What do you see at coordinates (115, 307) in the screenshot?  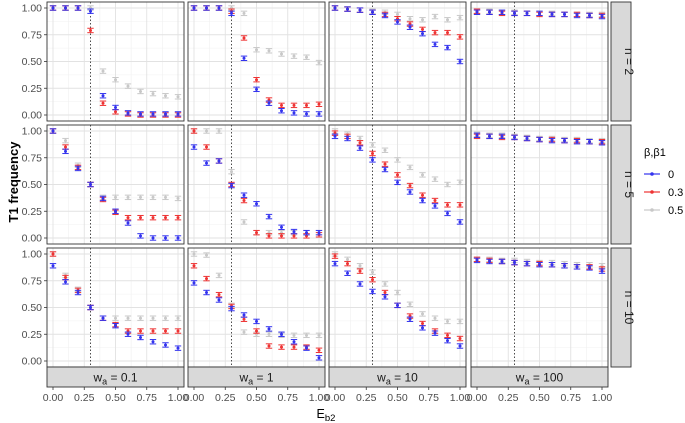 I see `panel-r3-c1` at bounding box center [115, 307].